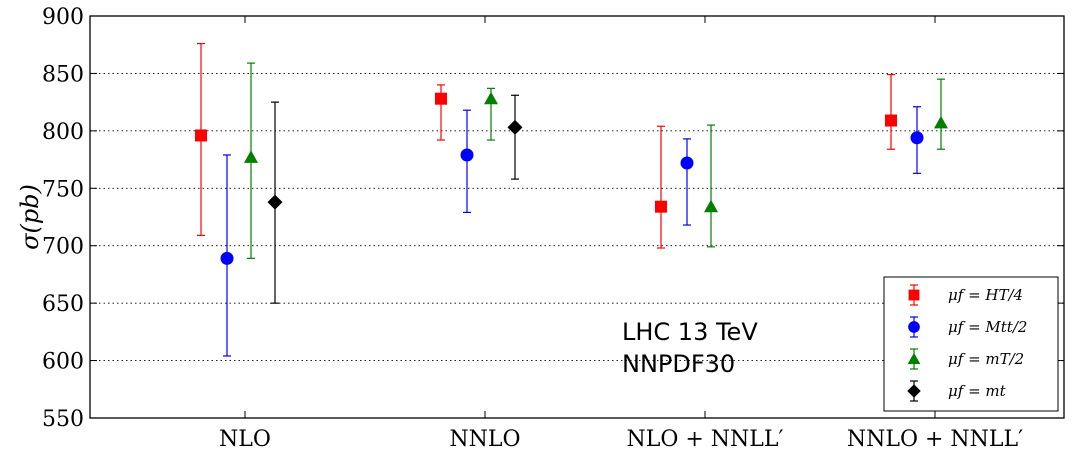  I want to click on y-tick-label: 850, so click(63, 74).